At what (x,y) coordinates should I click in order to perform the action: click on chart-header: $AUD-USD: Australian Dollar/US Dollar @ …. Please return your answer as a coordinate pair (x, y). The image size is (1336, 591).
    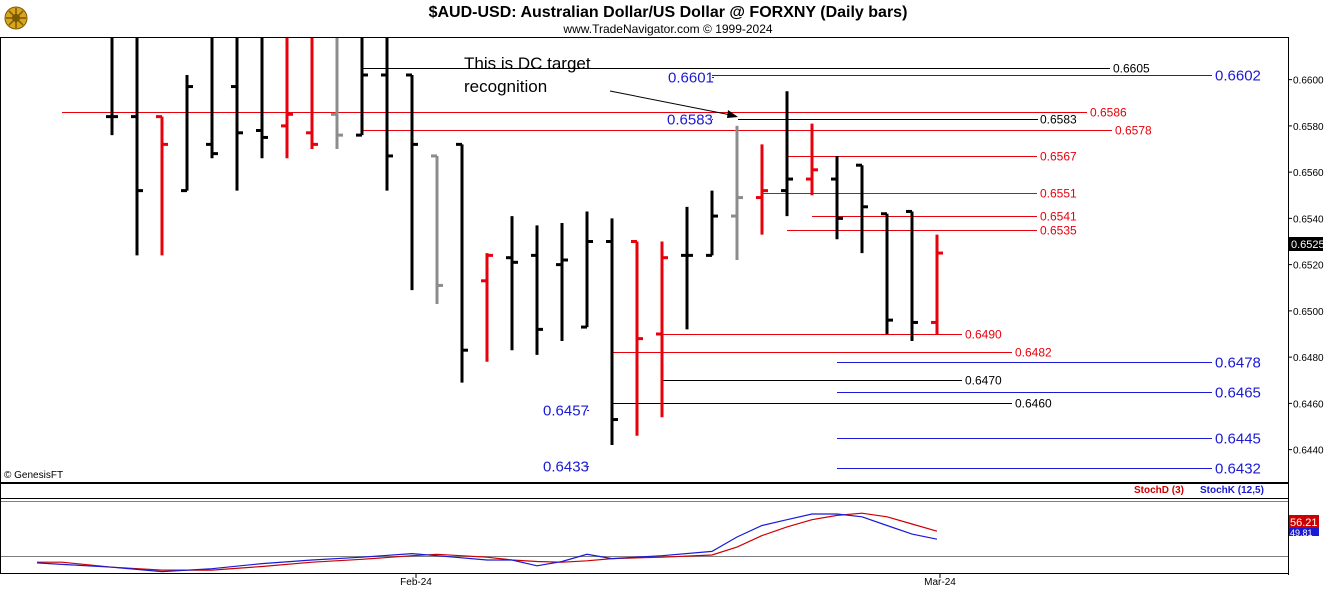
    Looking at the image, I should click on (456, 20).